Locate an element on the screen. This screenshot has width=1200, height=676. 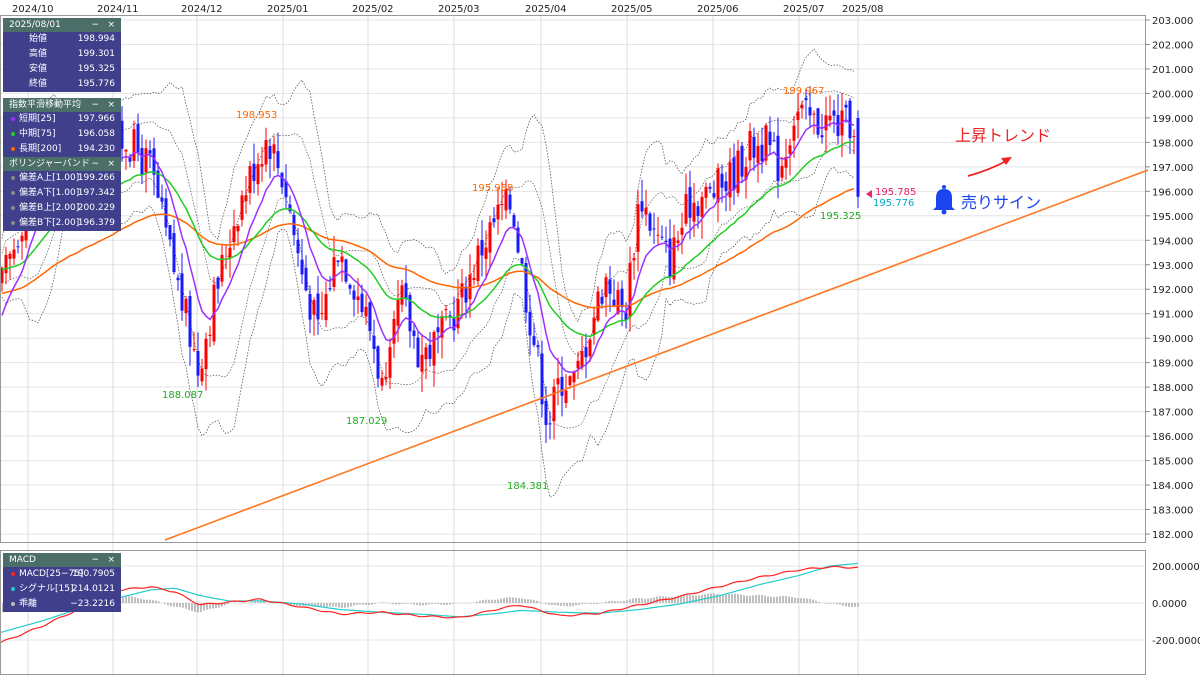
time-tick-label: 2024/11 is located at coordinates (118, 9).